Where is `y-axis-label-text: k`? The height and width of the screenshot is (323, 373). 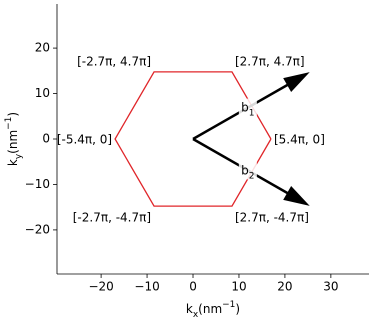
y-axis-label-text: k is located at coordinates (13, 162).